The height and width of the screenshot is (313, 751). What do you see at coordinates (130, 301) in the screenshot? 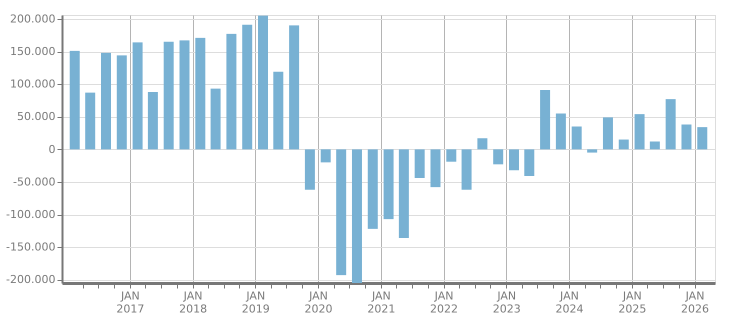
I see `x-tick-label: JAN 2017` at bounding box center [130, 301].